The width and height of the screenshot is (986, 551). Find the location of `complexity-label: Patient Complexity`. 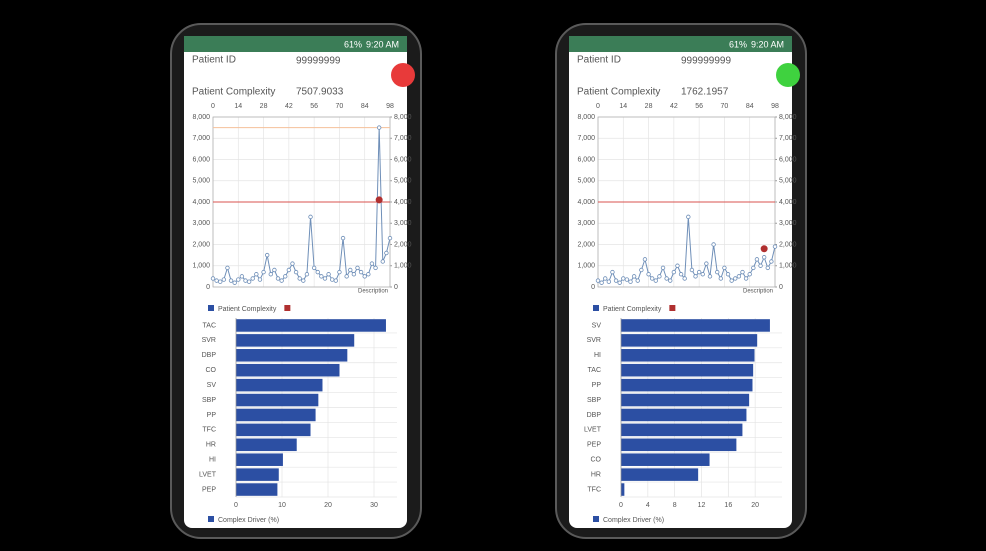

complexity-label: Patient Complexity is located at coordinates (233, 92).